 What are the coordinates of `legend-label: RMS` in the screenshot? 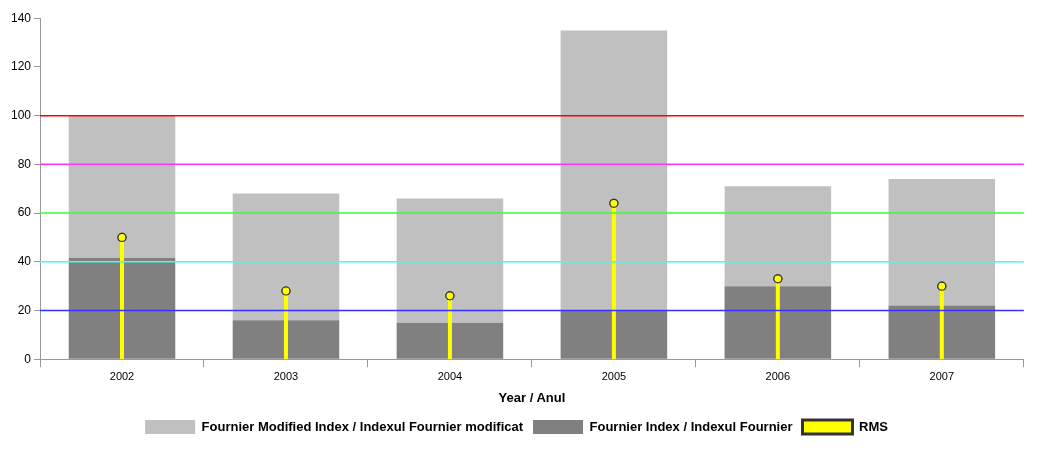 It's located at (873, 426).